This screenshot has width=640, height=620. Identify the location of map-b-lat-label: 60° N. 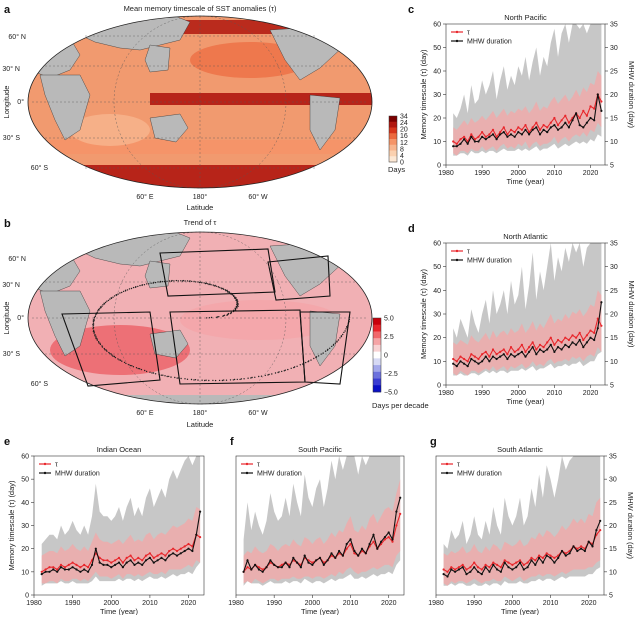
(17, 259).